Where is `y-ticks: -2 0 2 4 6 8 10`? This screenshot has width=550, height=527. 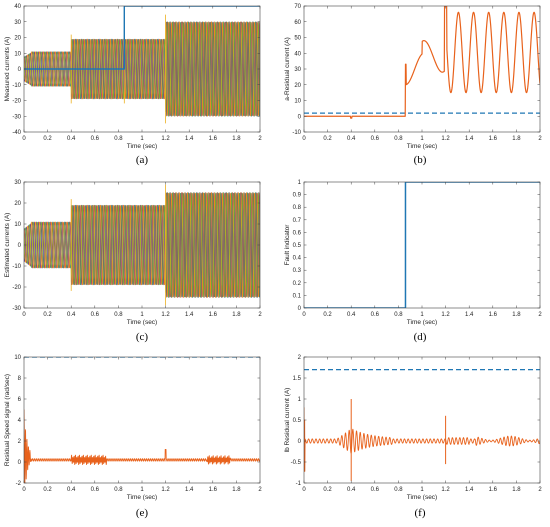 y-ticks: -2 0 2 4 6 8 10 is located at coordinates (137, 421).